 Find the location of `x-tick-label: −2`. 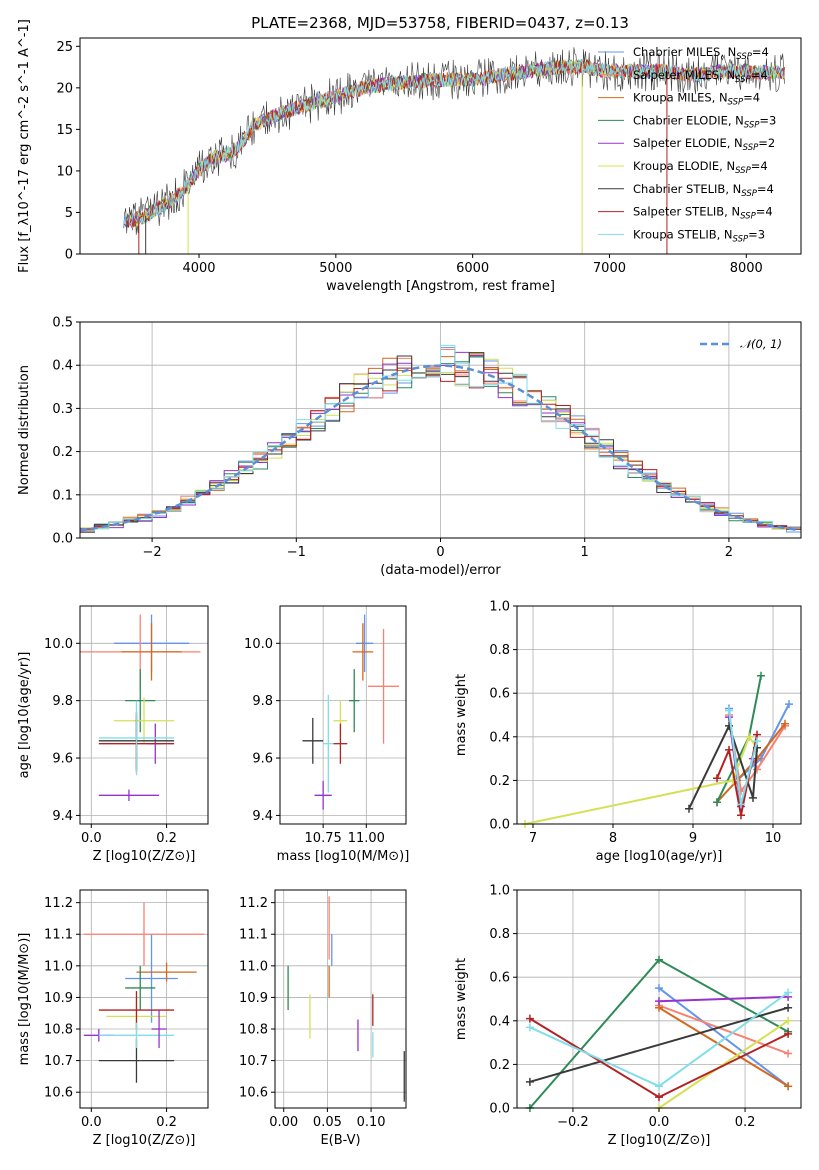

x-tick-label: −2 is located at coordinates (152, 552).